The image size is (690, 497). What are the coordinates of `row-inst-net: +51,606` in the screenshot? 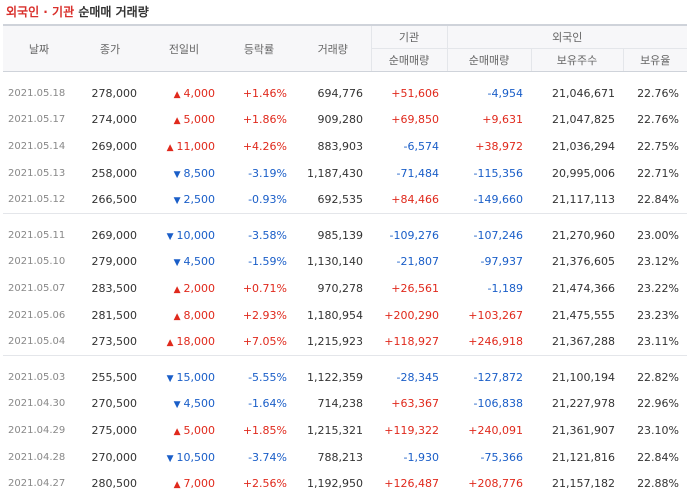 It's located at (415, 93).